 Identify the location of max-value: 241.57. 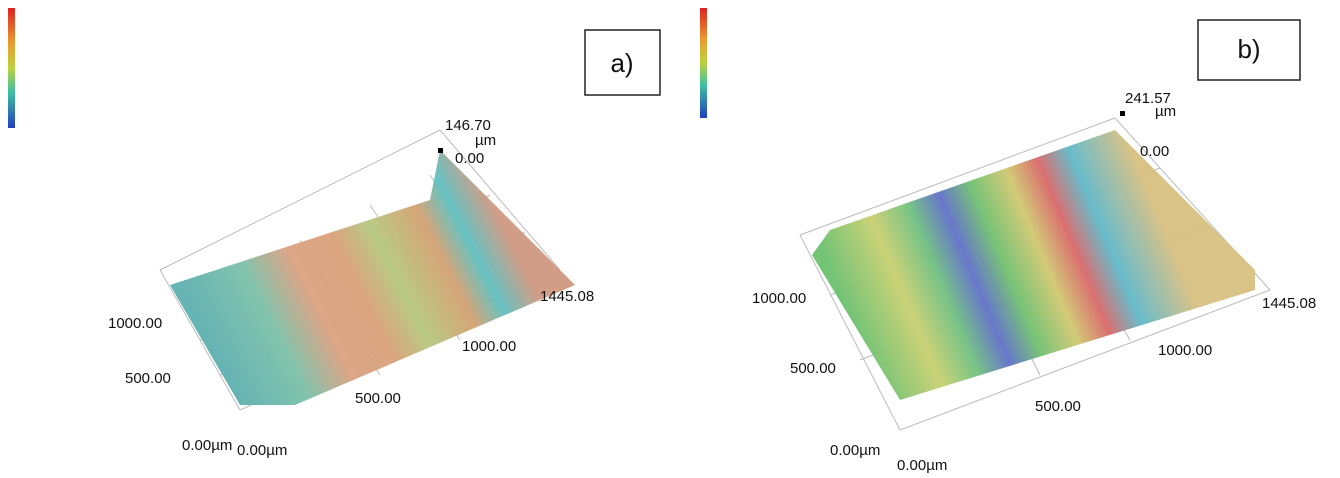
(1148, 98).